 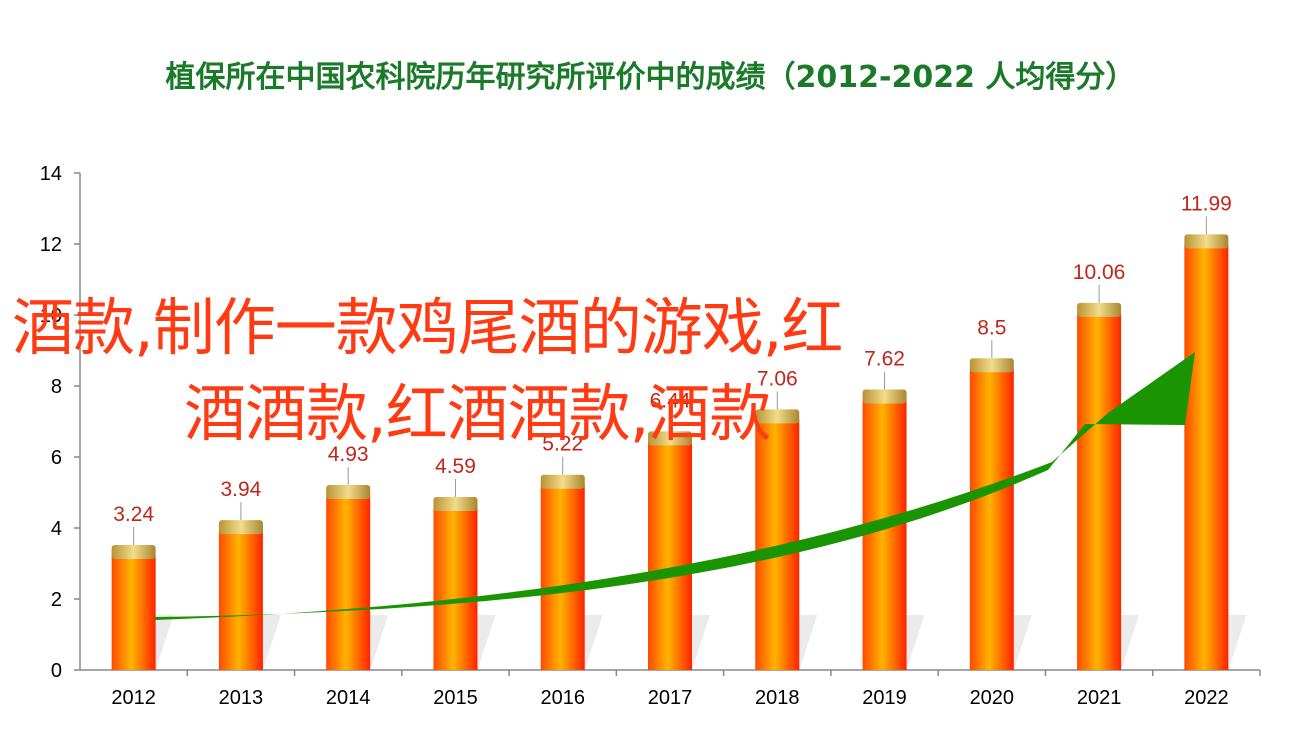 I want to click on data-label: 4.93, so click(x=348, y=454).